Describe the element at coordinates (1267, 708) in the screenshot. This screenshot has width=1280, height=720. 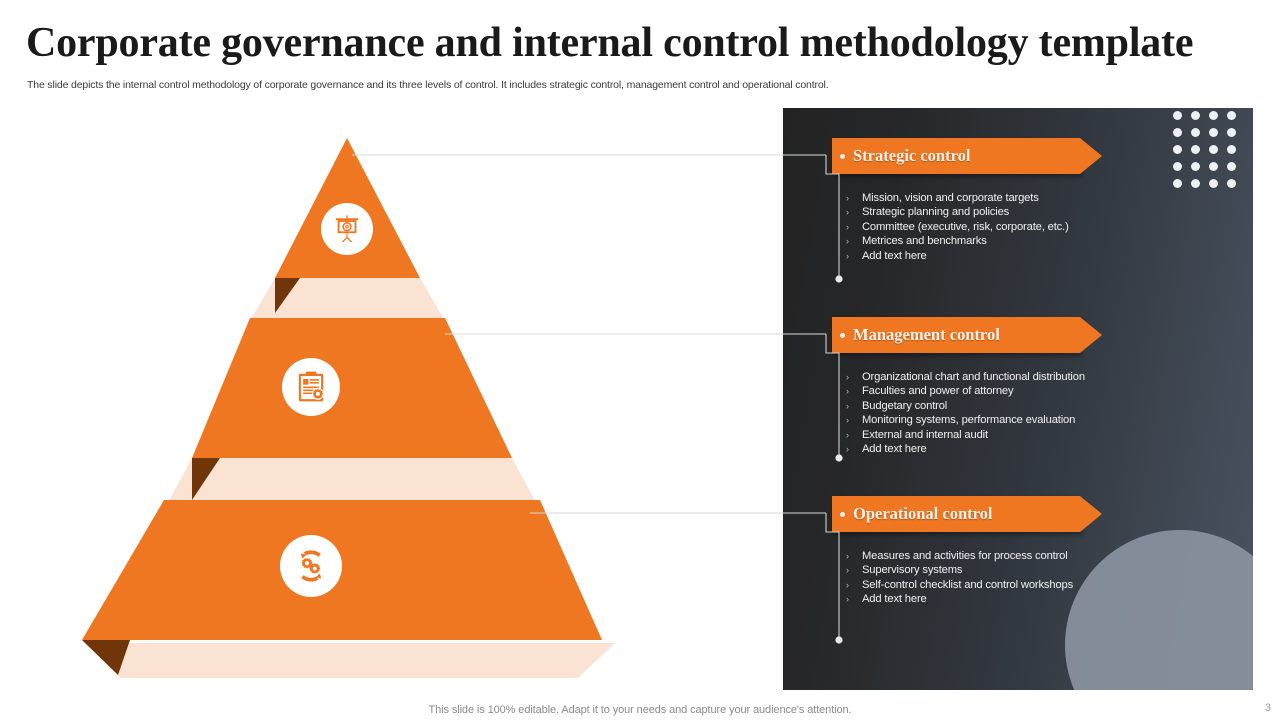
I see `page-number: 3` at that location.